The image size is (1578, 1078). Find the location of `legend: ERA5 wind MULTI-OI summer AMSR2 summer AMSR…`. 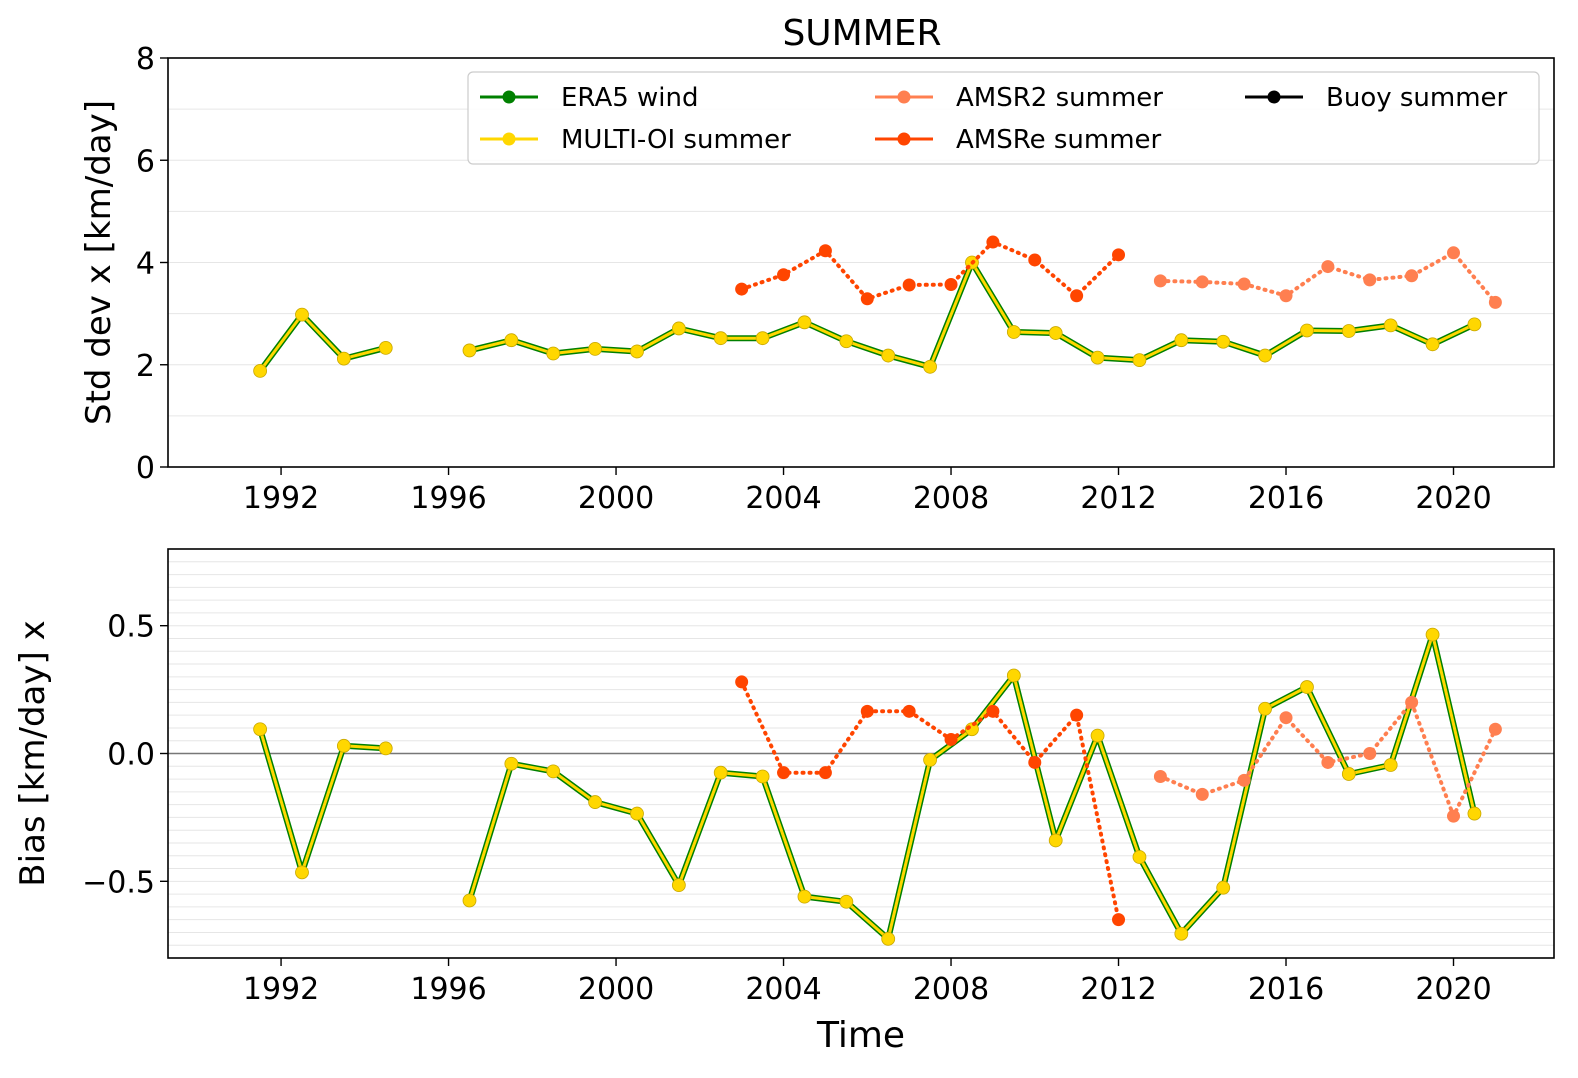

legend: ERA5 wind MULTI-OI summer AMSR2 summer AMSR… is located at coordinates (1003, 118).